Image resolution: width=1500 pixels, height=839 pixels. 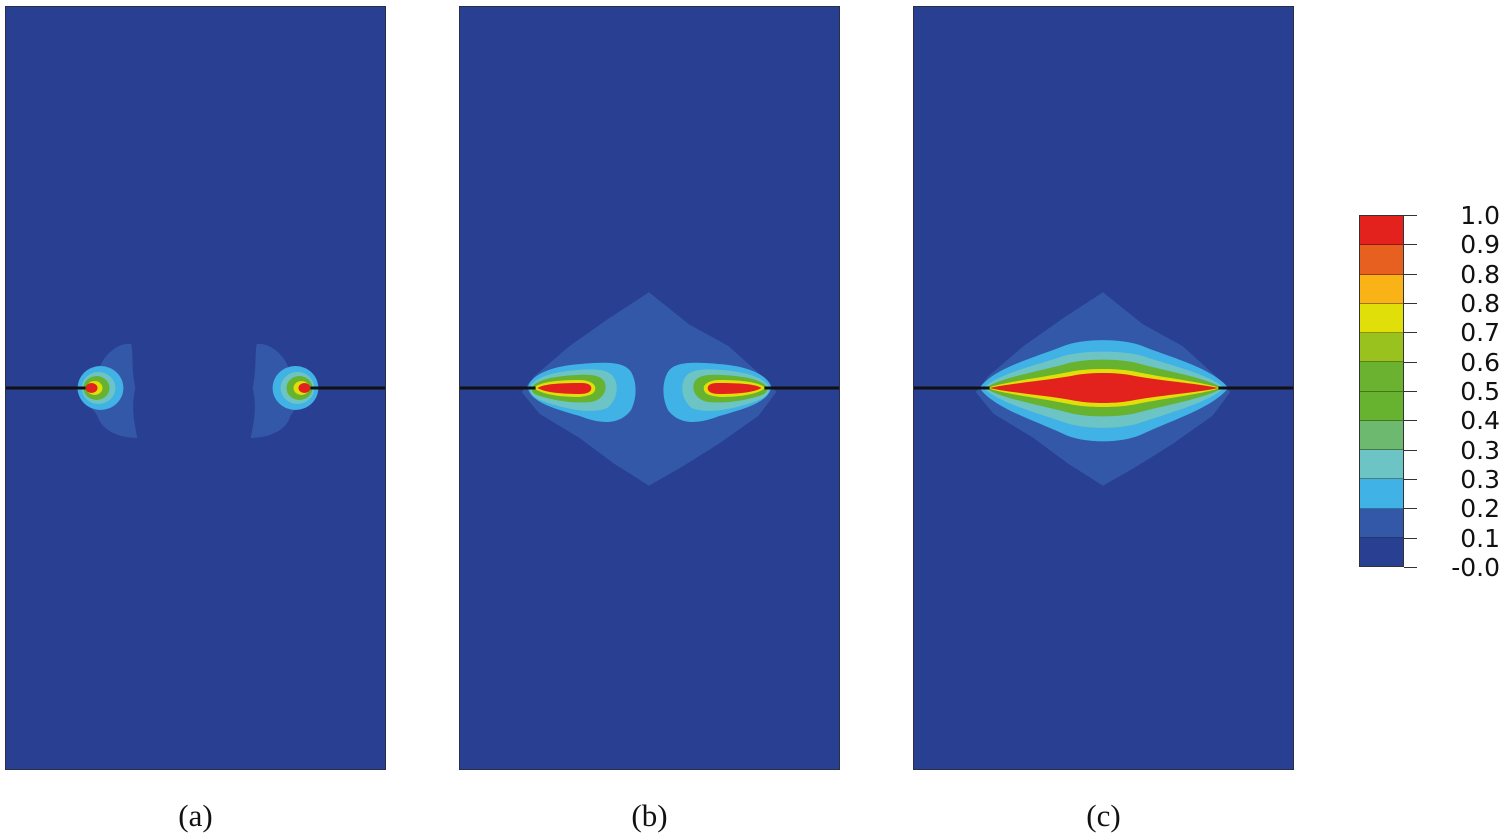 I want to click on colorbar-label: 0.4, so click(x=1480, y=420).